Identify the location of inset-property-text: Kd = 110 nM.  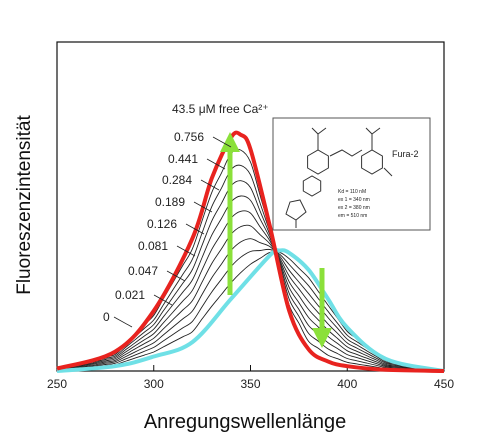
(352, 192).